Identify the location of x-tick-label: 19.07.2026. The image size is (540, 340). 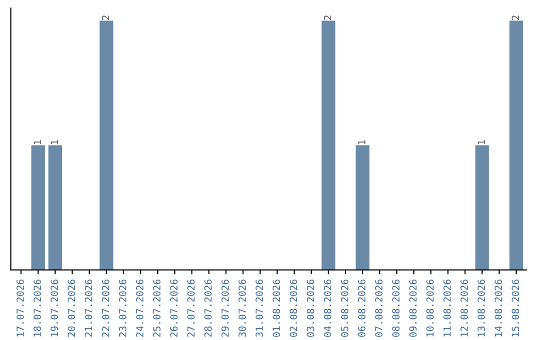
(54, 308).